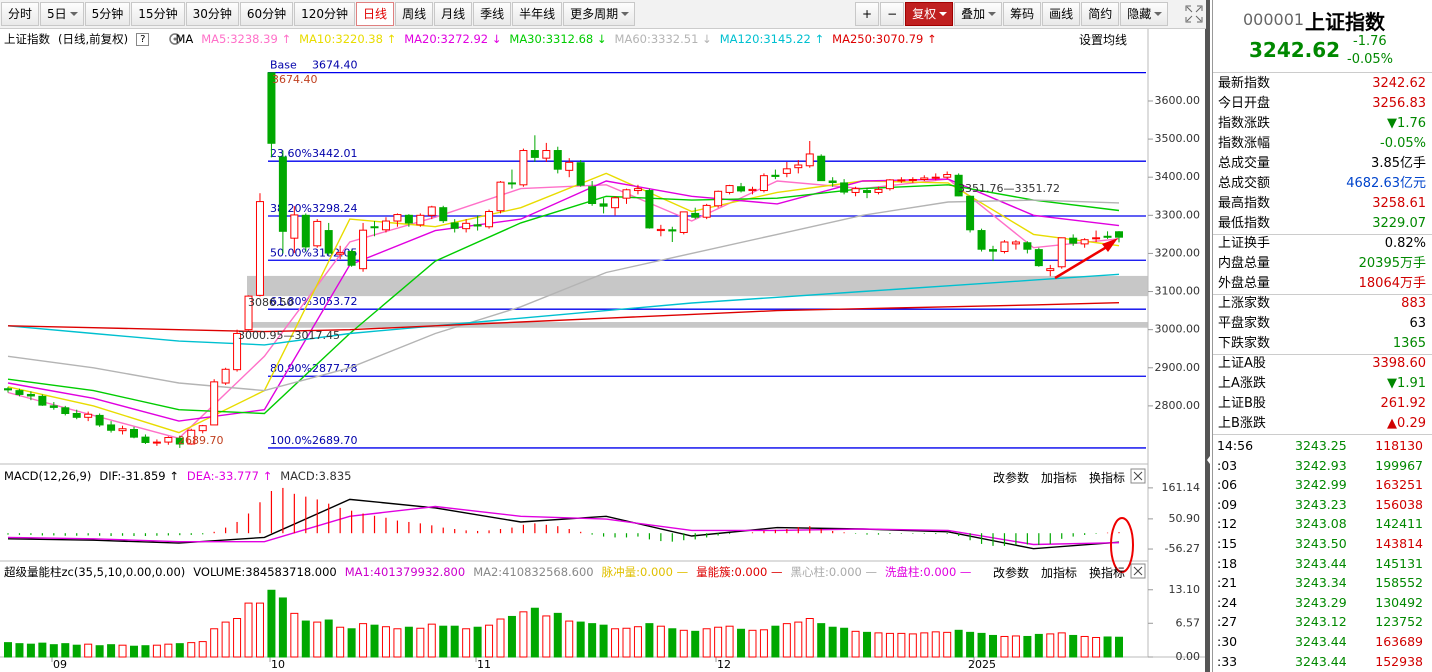  I want to click on toolbar-button: 周线, so click(414, 14).